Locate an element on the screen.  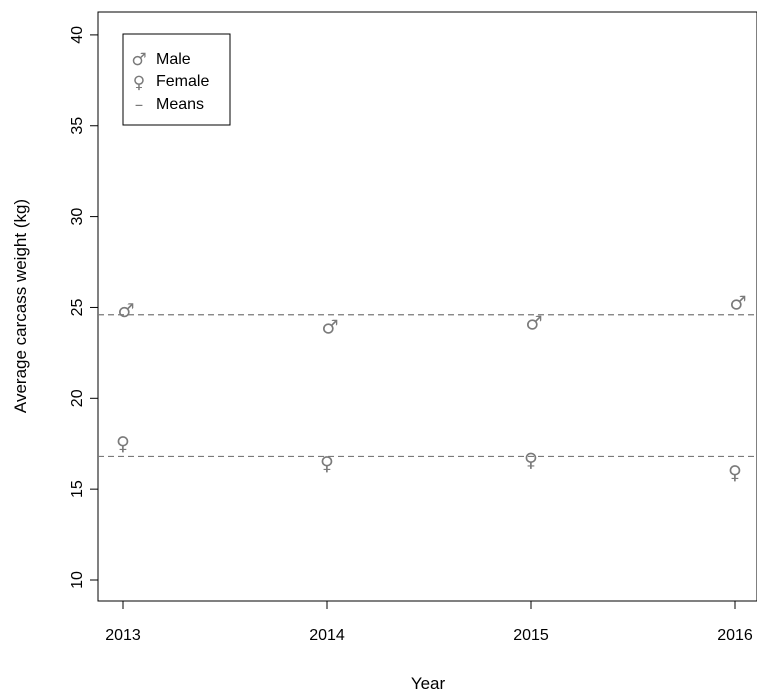
x-tick-label: 2015 is located at coordinates (531, 635).